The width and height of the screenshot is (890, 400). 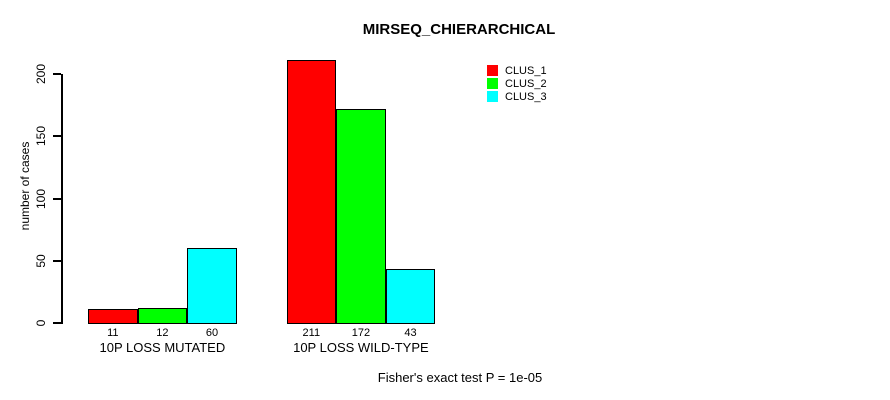 I want to click on legend-row: CLUS_2, so click(x=517, y=83).